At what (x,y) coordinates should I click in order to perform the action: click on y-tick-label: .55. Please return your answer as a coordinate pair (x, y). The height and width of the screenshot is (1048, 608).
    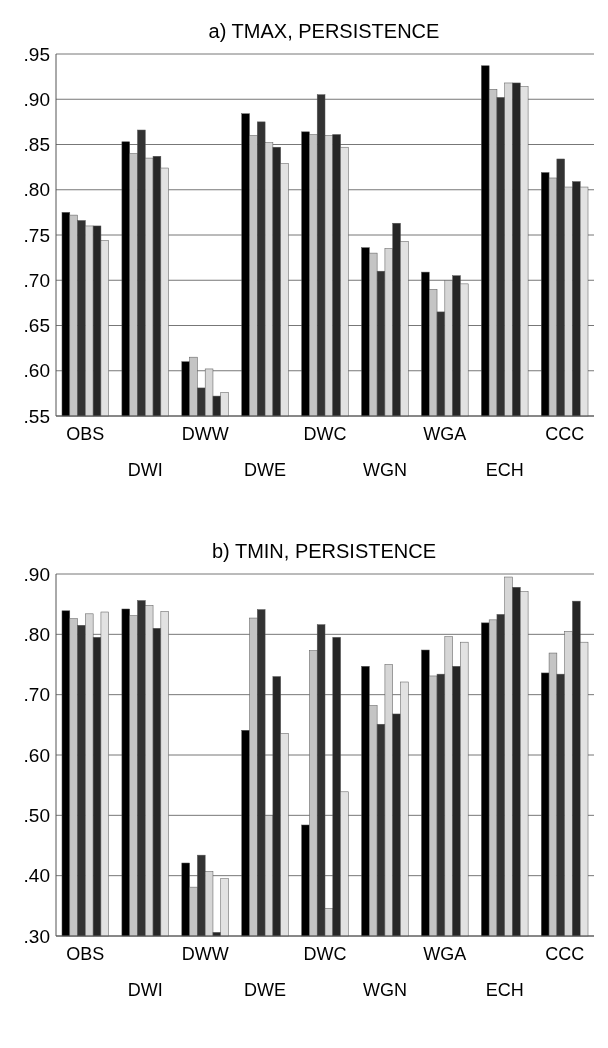
    Looking at the image, I should click on (36, 416).